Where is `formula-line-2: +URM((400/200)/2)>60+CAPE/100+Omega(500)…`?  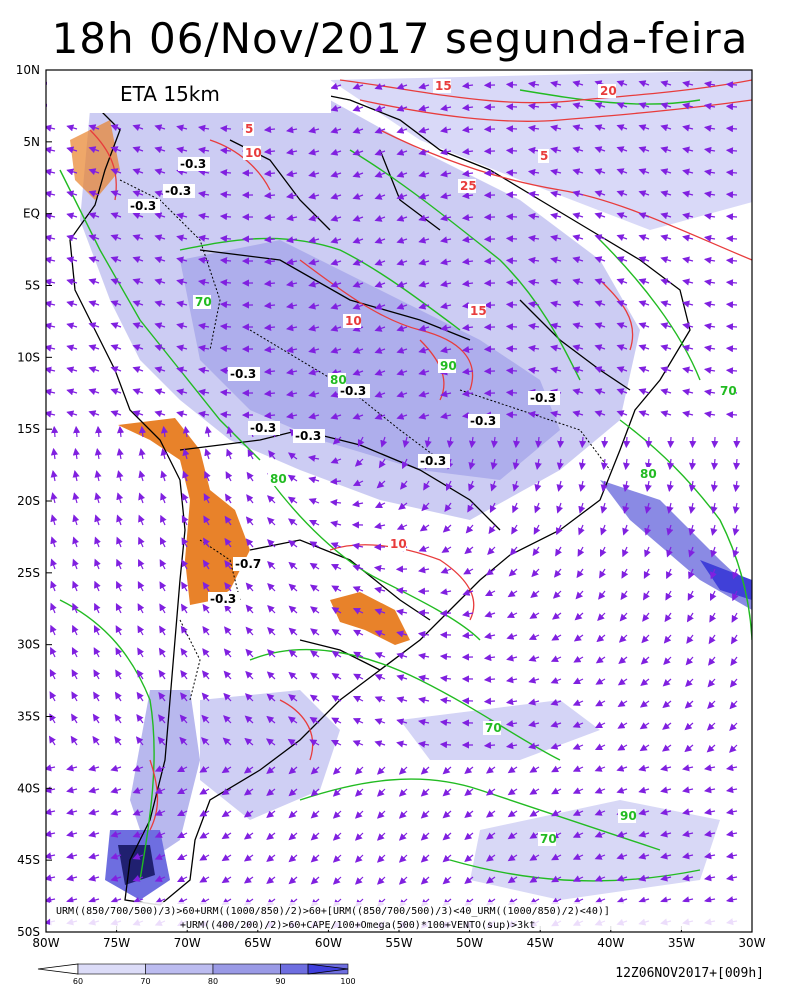
formula-line-2: +URM((400/200)/2)>60+CAPE/100+Omega(500)… is located at coordinates (357, 925).